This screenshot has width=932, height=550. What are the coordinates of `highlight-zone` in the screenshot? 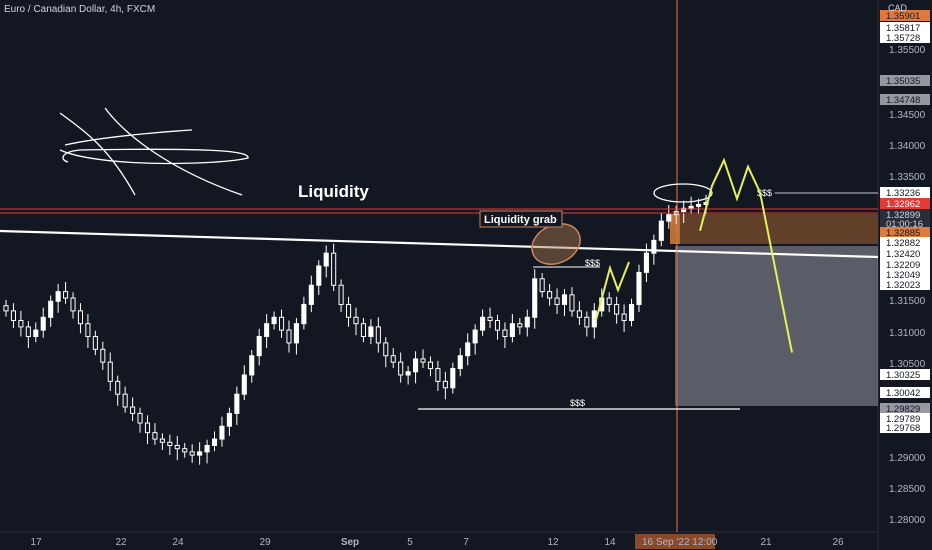 It's located at (774, 229).